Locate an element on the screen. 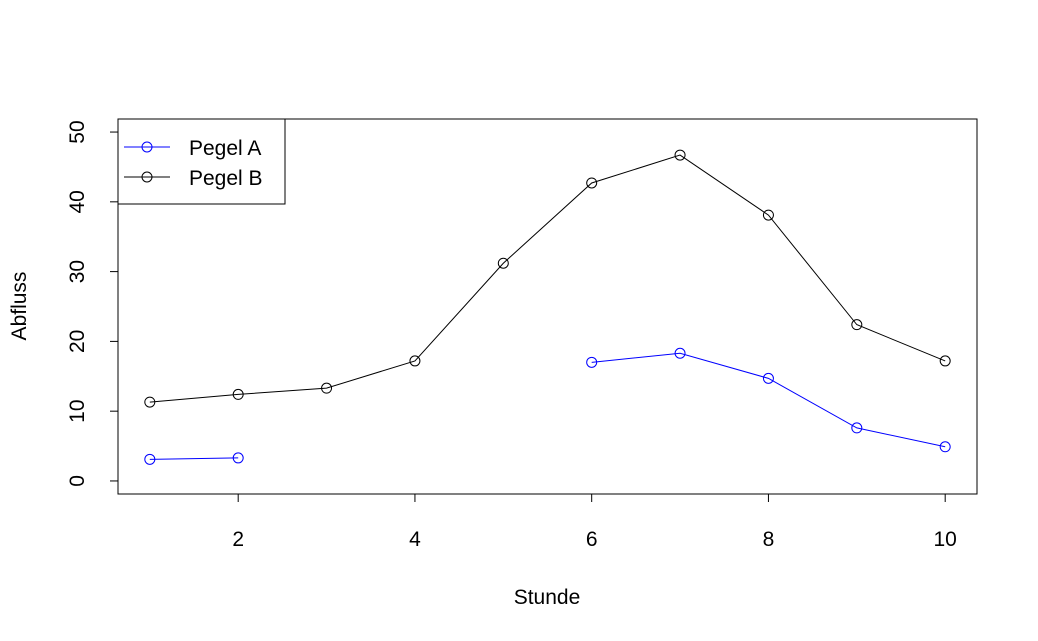 This screenshot has height=641, width=1038. x-tick-label-0: 2 is located at coordinates (238, 539).